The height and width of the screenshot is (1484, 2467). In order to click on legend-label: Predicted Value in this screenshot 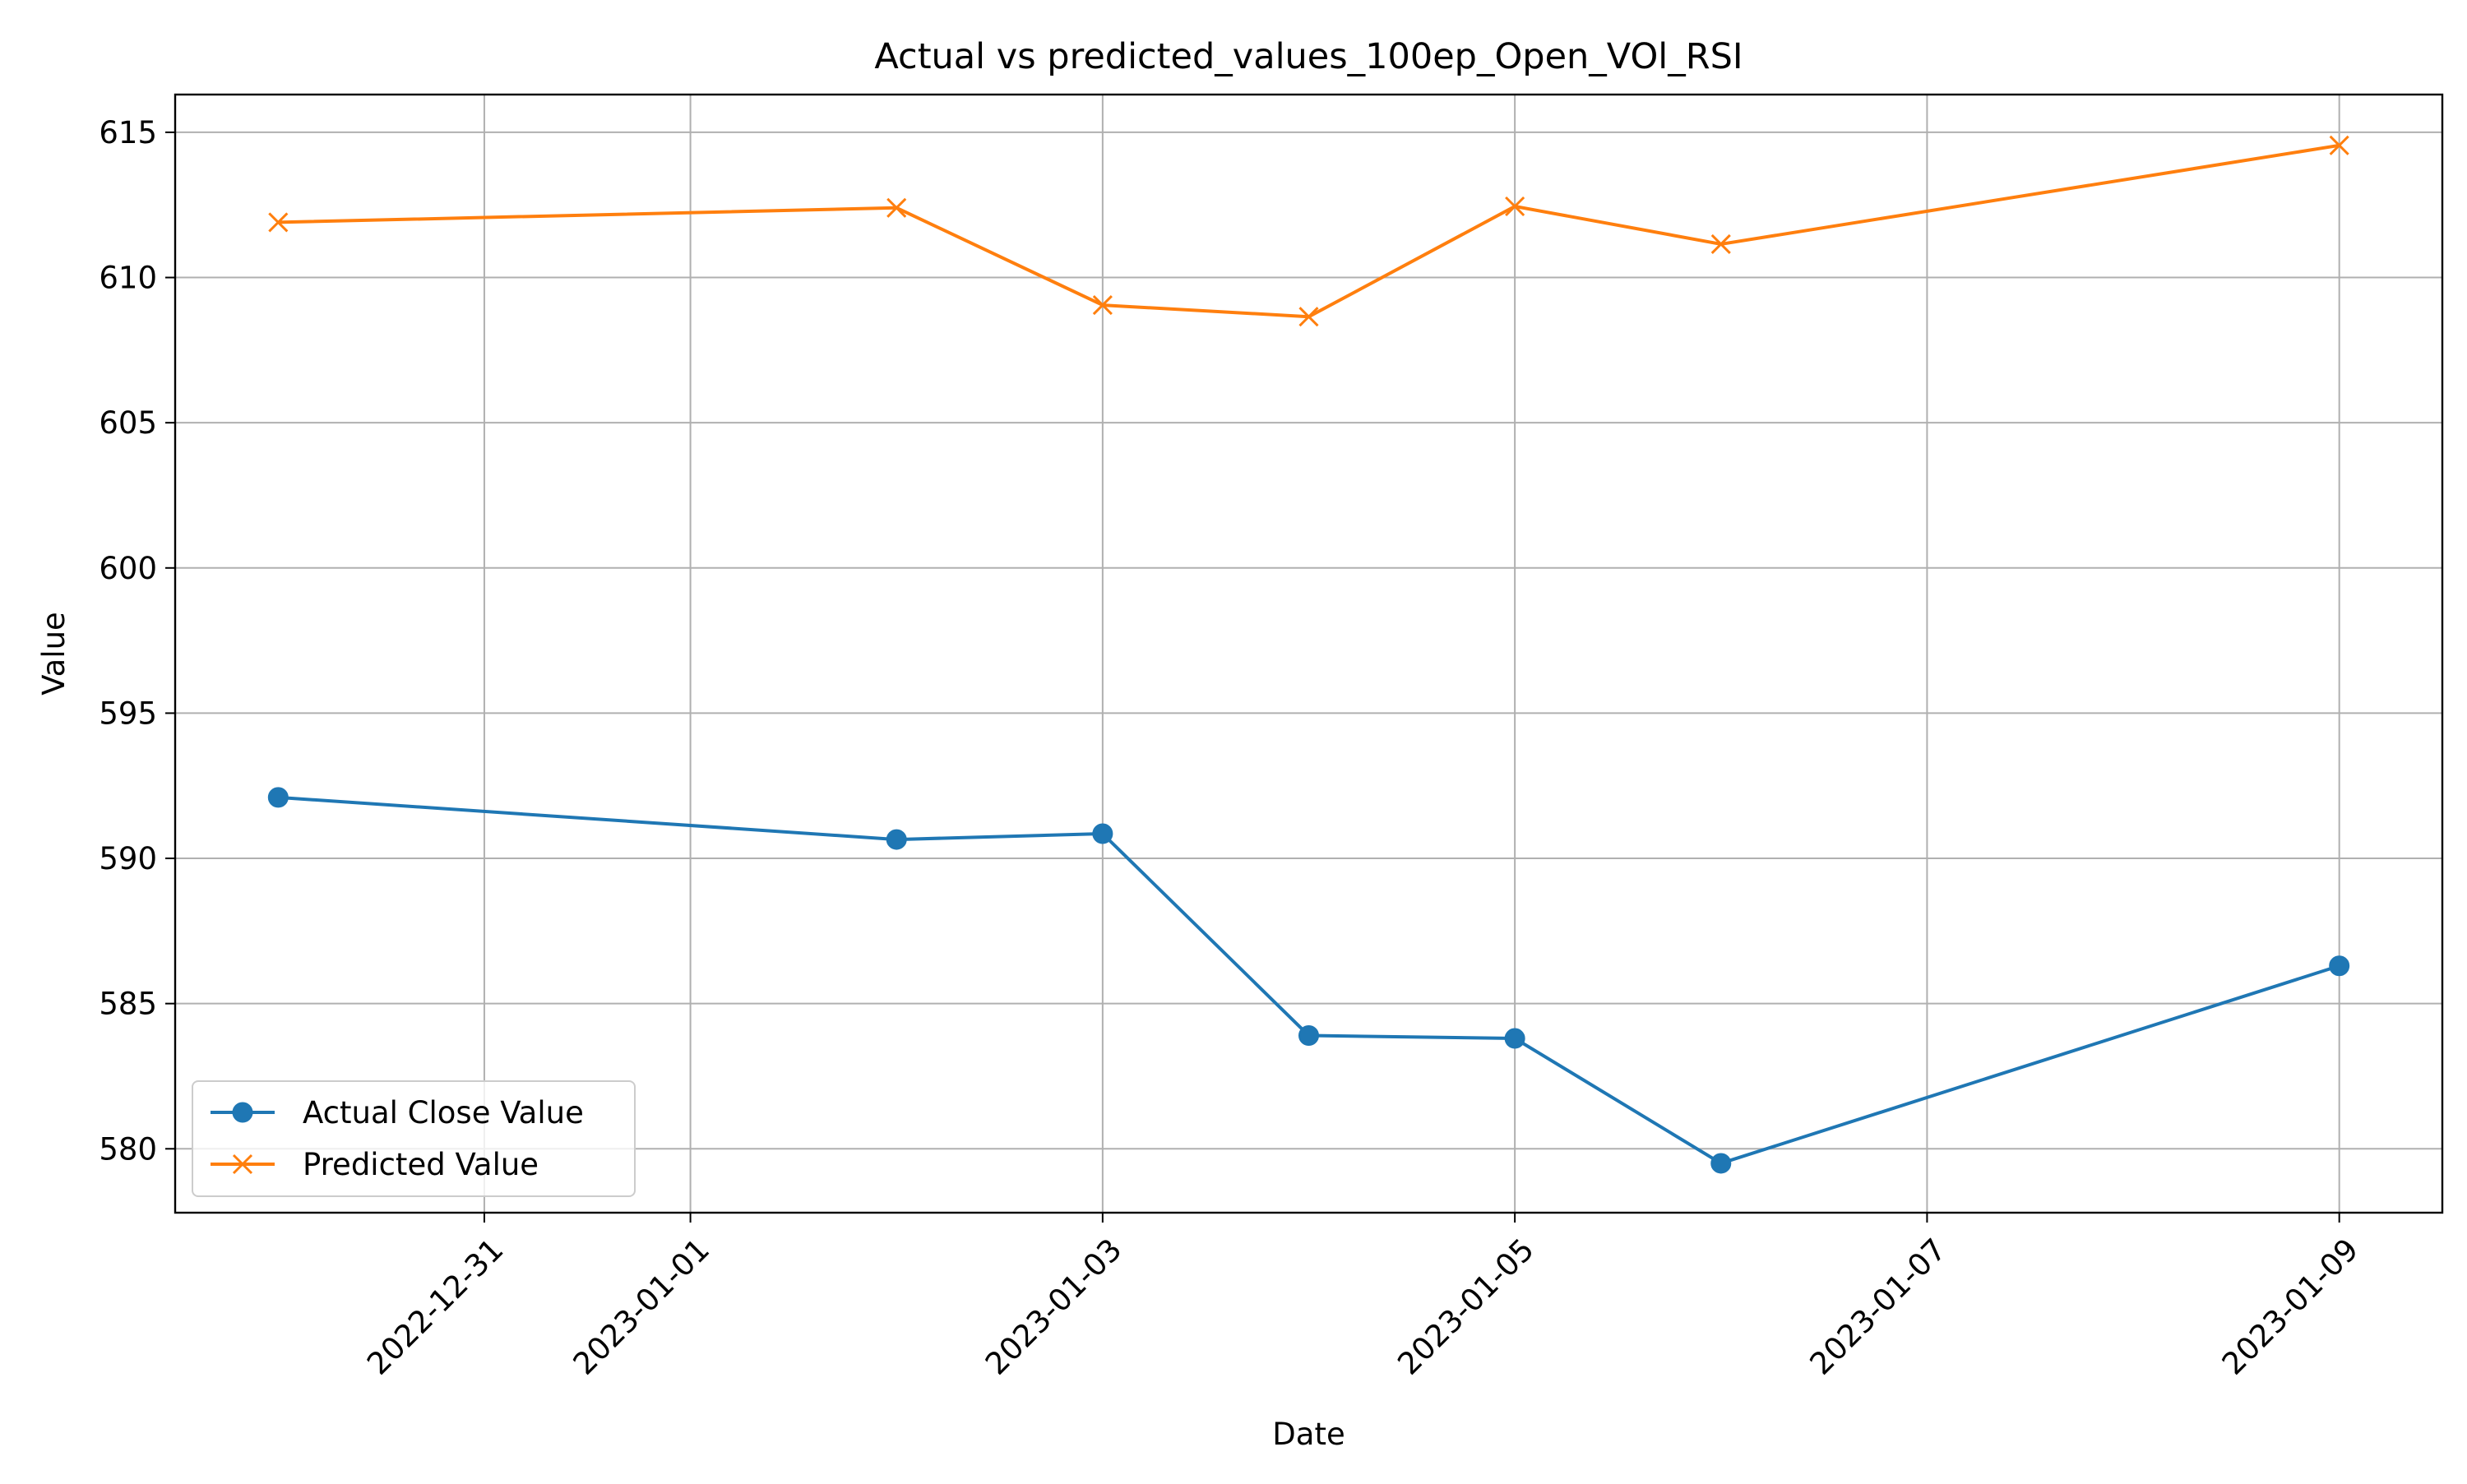, I will do `click(421, 1164)`.